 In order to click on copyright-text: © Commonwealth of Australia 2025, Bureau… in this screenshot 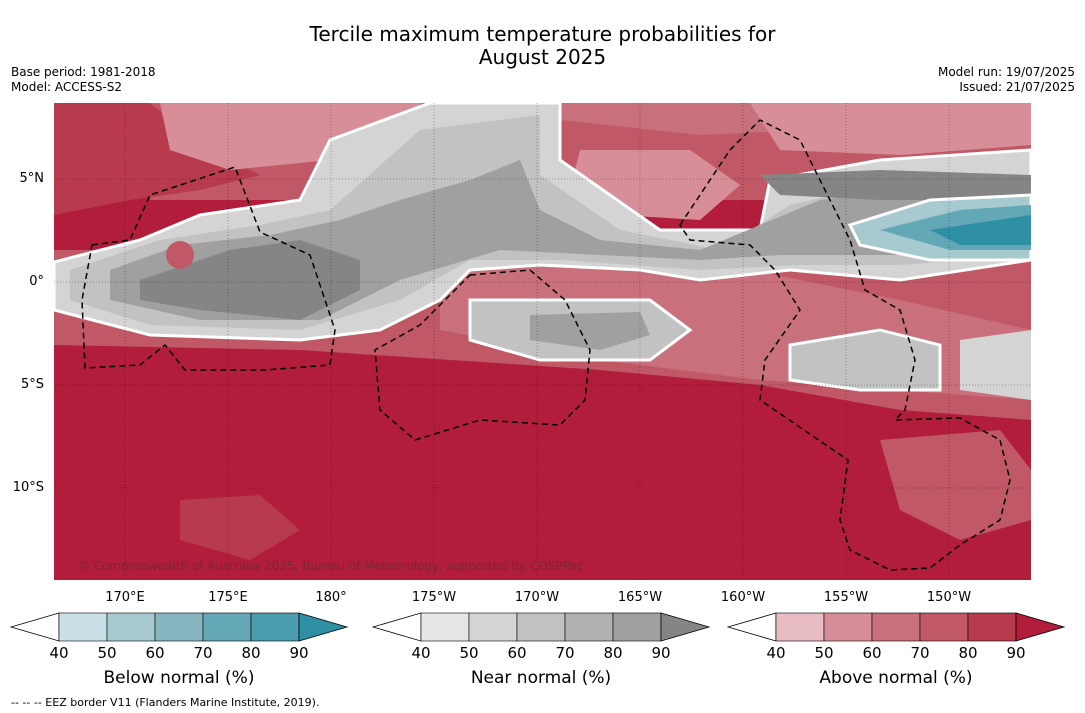, I will do `click(331, 566)`.